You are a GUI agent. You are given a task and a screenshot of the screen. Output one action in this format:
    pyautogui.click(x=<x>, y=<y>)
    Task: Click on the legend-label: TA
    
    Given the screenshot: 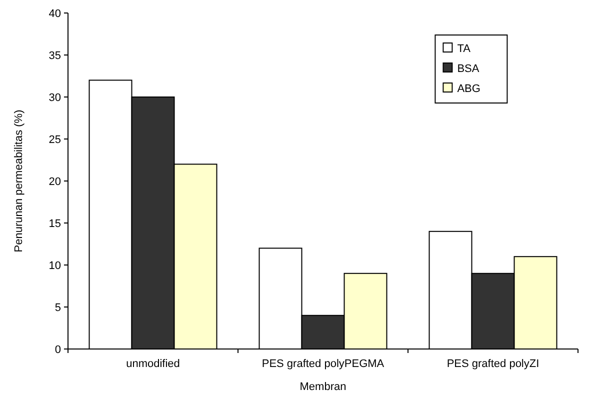 What is the action you would take?
    pyautogui.click(x=464, y=48)
    